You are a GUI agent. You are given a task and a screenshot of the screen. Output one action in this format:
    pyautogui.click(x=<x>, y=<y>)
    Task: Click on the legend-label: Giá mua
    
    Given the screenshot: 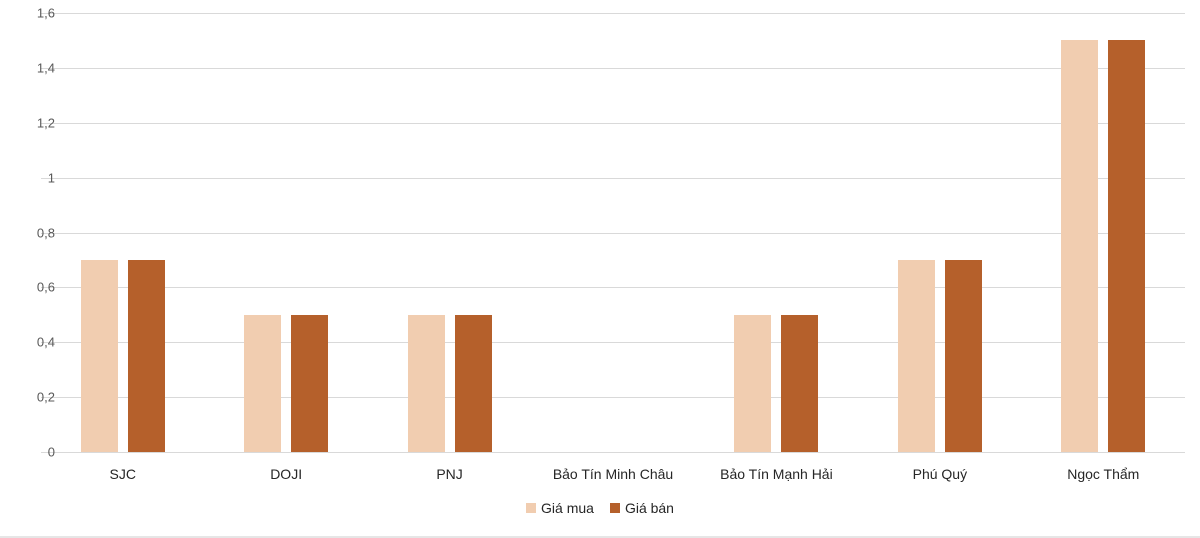 What is the action you would take?
    pyautogui.click(x=567, y=508)
    